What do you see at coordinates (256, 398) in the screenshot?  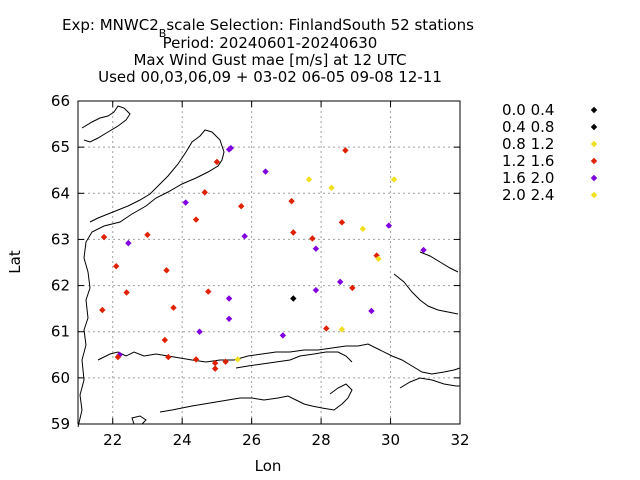 I see `estonia-coast` at bounding box center [256, 398].